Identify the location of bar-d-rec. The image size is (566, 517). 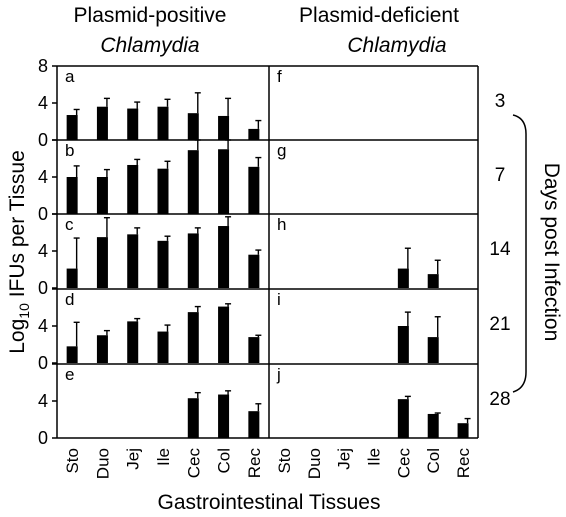
(254, 350).